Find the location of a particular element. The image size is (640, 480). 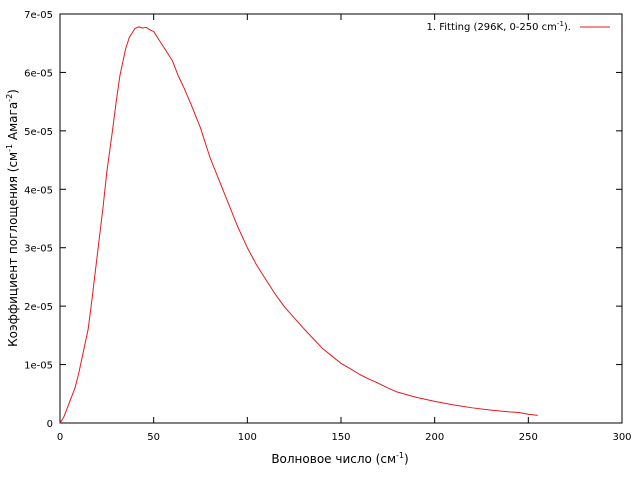

x-tick-label: 300 is located at coordinates (621, 437).